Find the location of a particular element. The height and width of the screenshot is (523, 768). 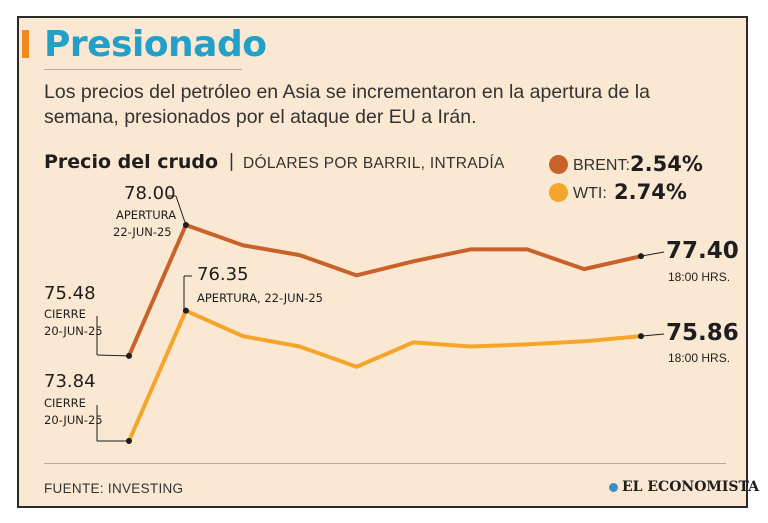

legend-name-wti: WTI: is located at coordinates (590, 193).